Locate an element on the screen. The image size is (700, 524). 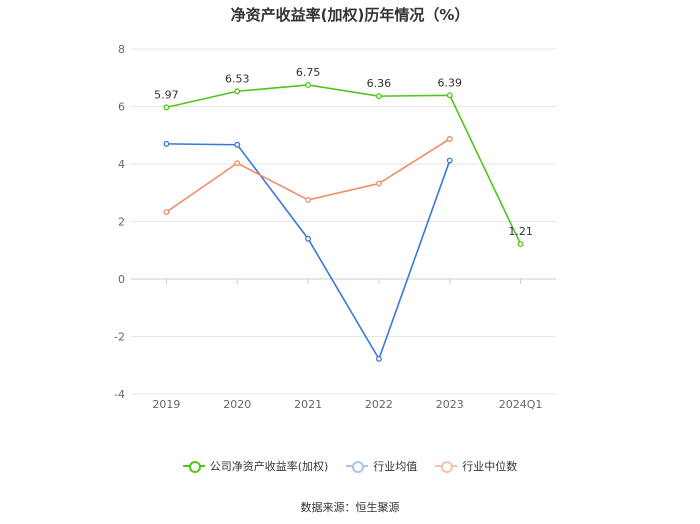
x-tick-label: 2023 is located at coordinates (450, 404).